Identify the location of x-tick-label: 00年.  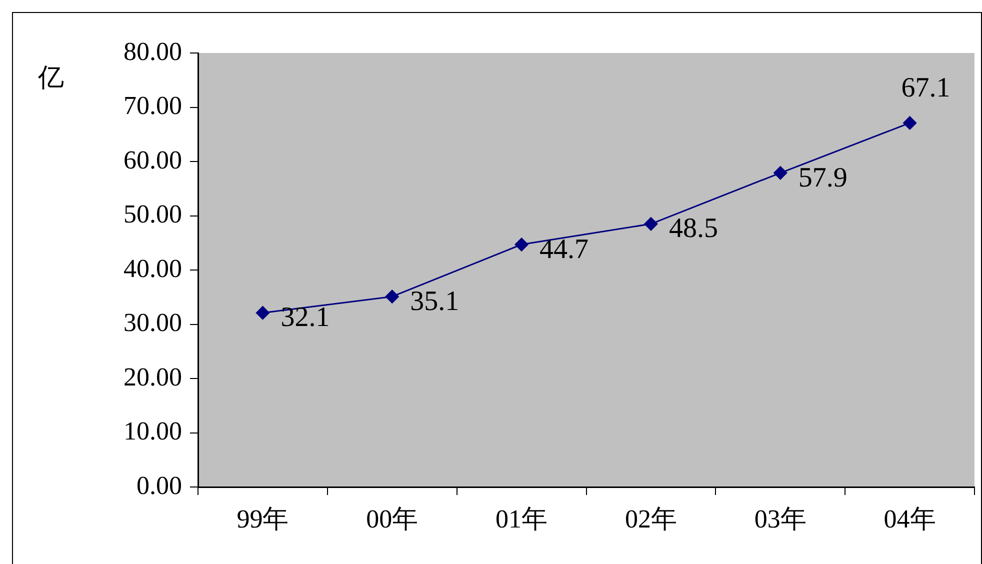
(392, 519).